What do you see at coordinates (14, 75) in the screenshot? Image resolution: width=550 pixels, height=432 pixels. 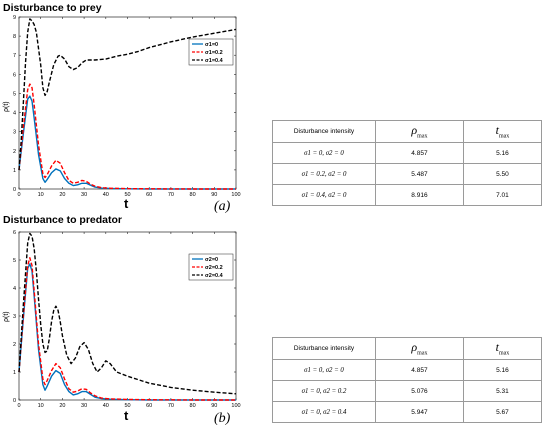 I see `chart-a-y-tick-label: 6` at bounding box center [14, 75].